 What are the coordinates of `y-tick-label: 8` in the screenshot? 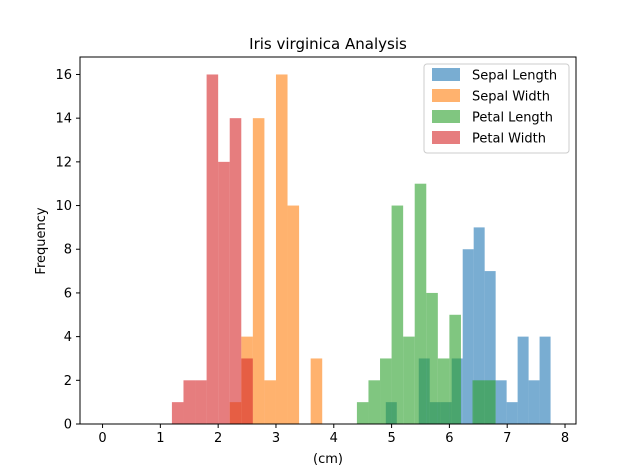 It's located at (68, 250).